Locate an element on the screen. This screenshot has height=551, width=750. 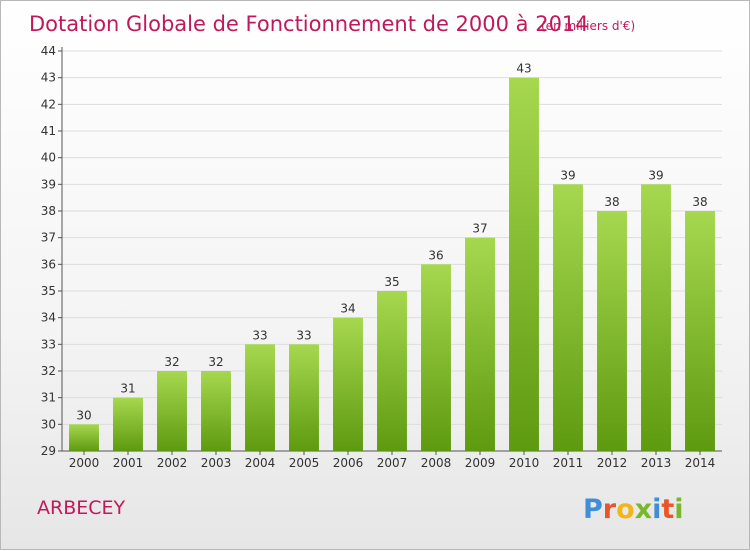
logo-letter: x is located at coordinates (643, 509).